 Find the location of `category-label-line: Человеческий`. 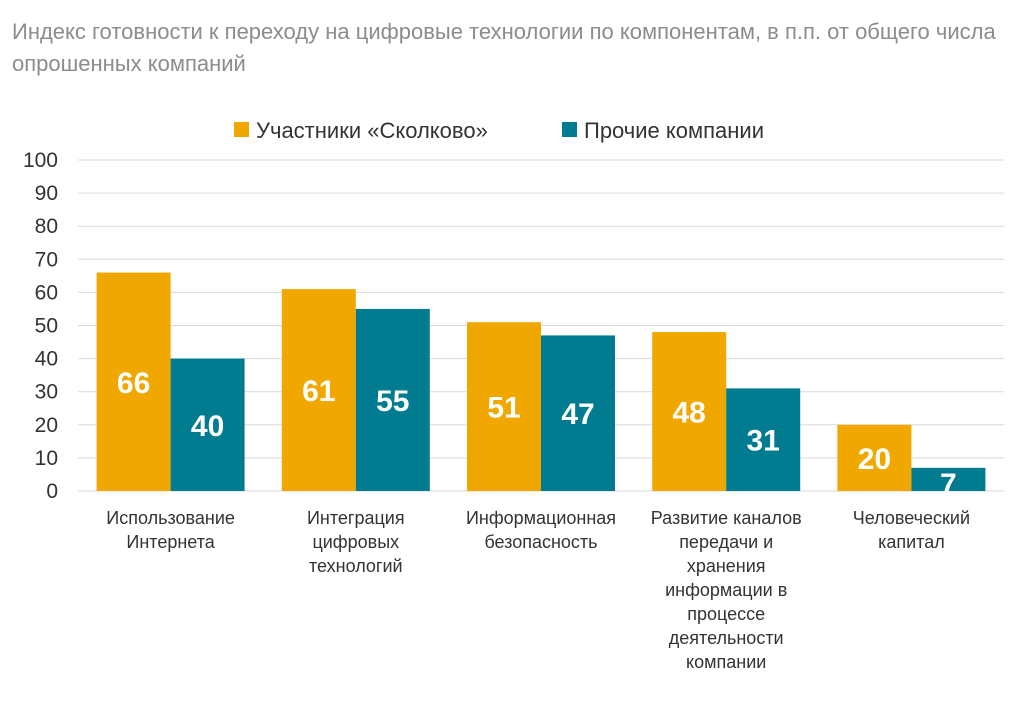

category-label-line: Человеческий is located at coordinates (911, 518).